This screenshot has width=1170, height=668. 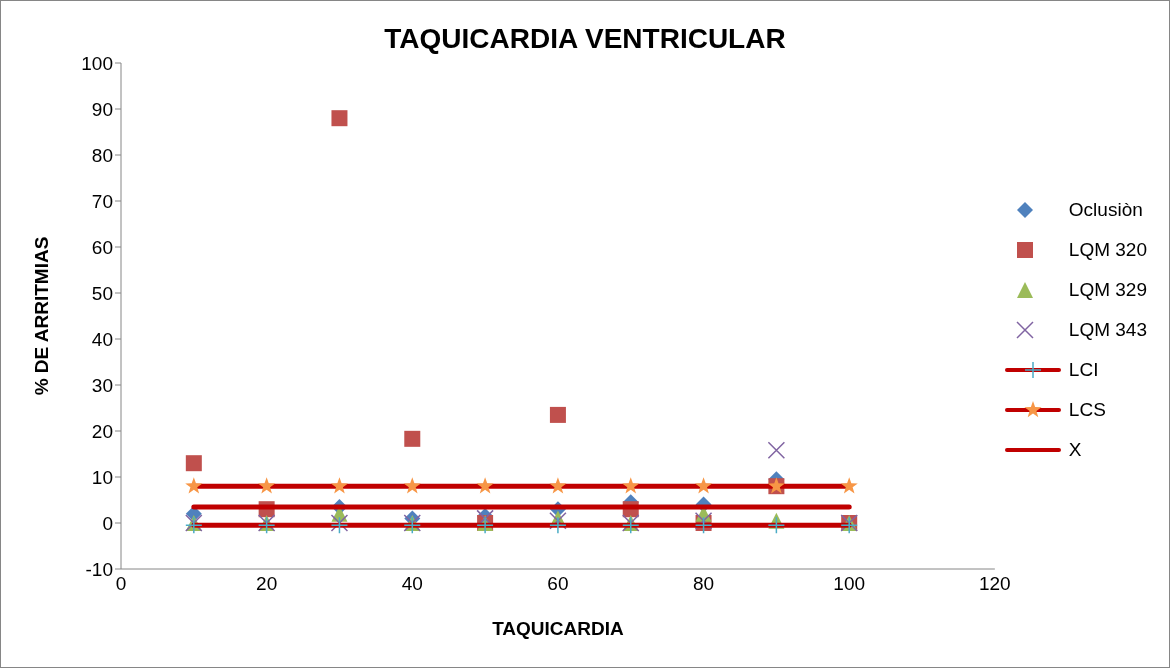 I want to click on legend-label: LQM 320, so click(x=1107, y=250).